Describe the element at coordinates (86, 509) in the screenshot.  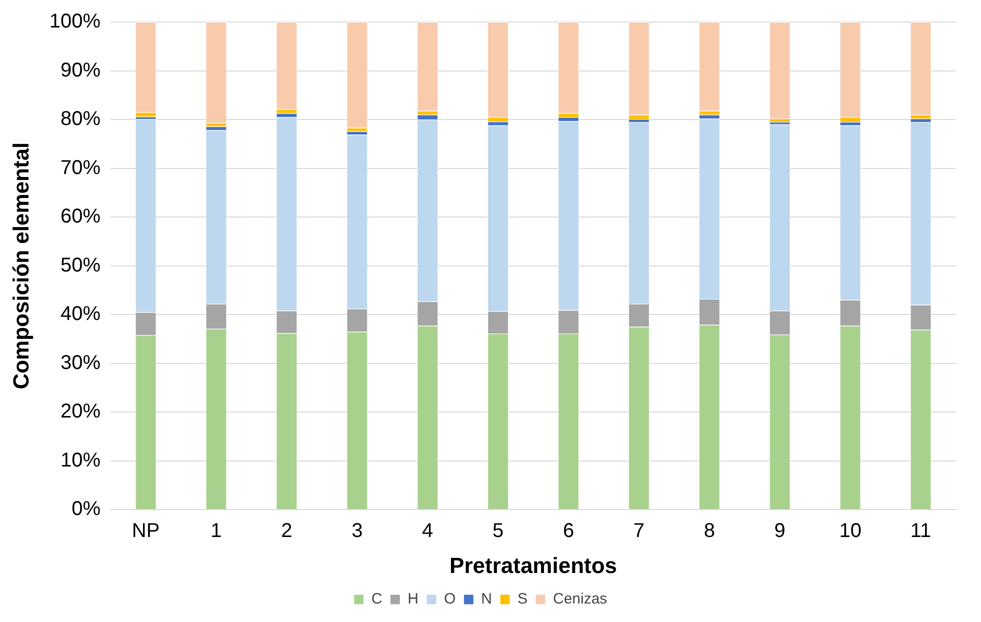
I see `y-tick-label: 0%` at that location.